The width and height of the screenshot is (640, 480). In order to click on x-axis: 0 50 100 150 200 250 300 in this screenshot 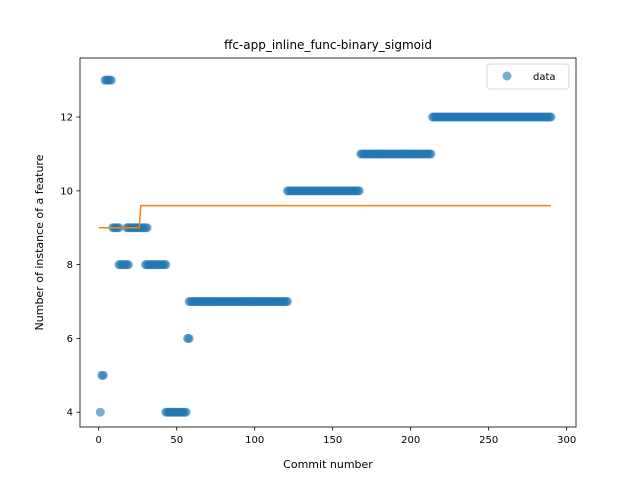, I will do `click(336, 436)`.